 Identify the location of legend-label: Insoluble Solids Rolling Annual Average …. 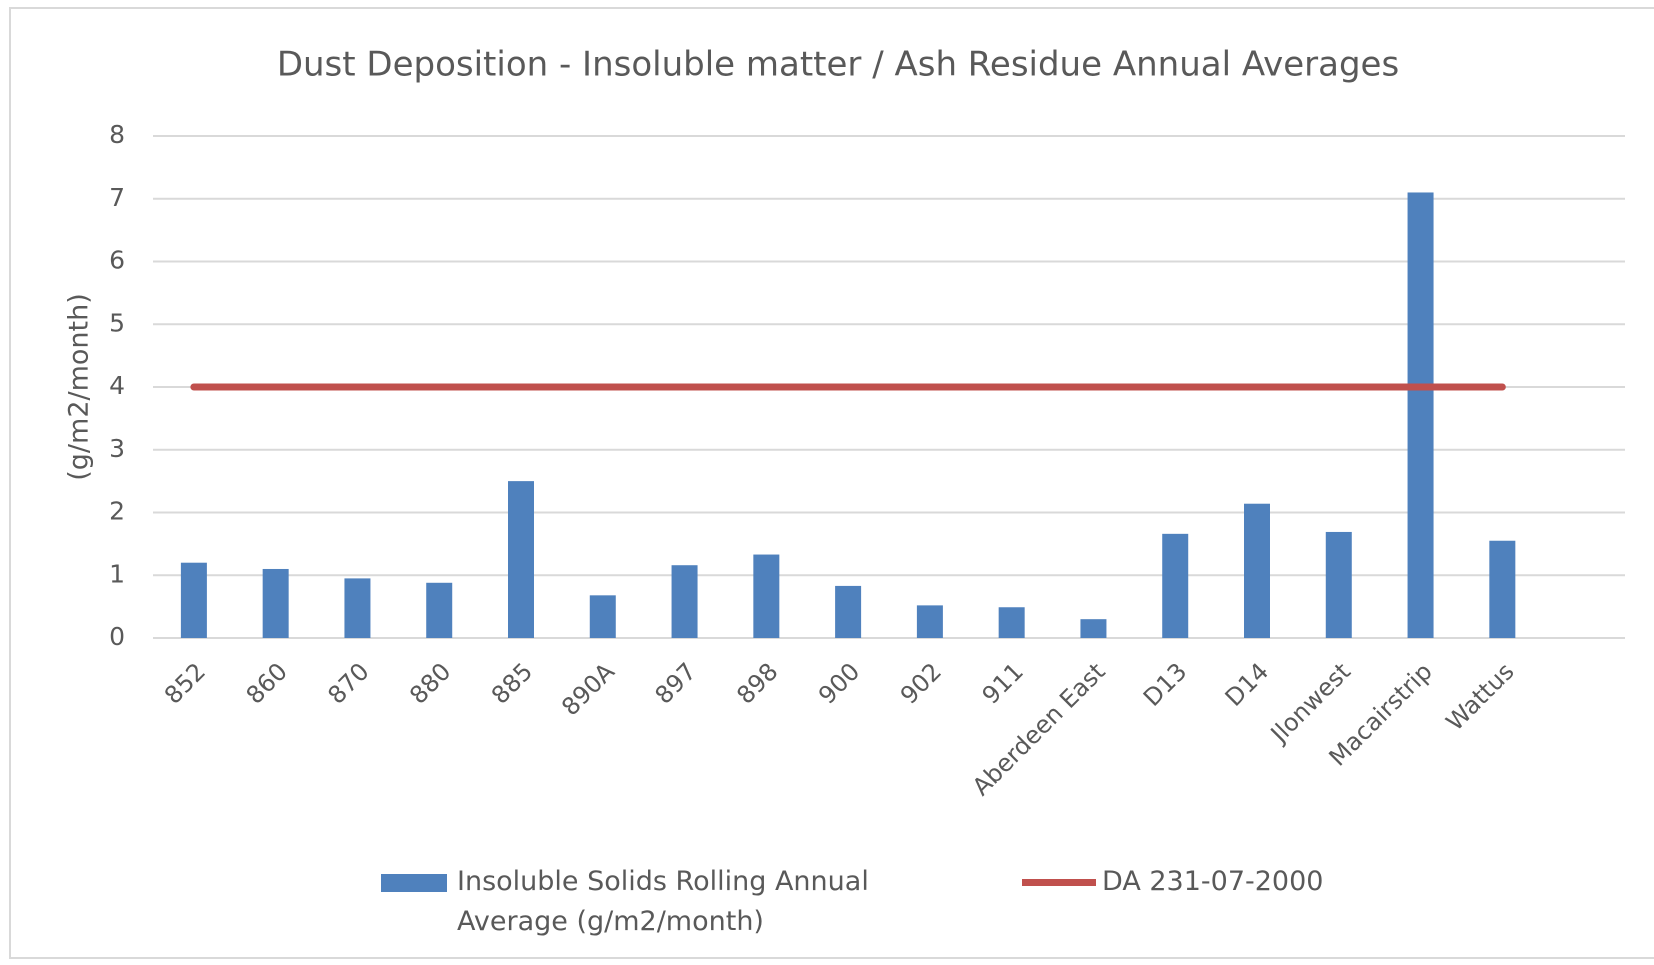
(663, 901).